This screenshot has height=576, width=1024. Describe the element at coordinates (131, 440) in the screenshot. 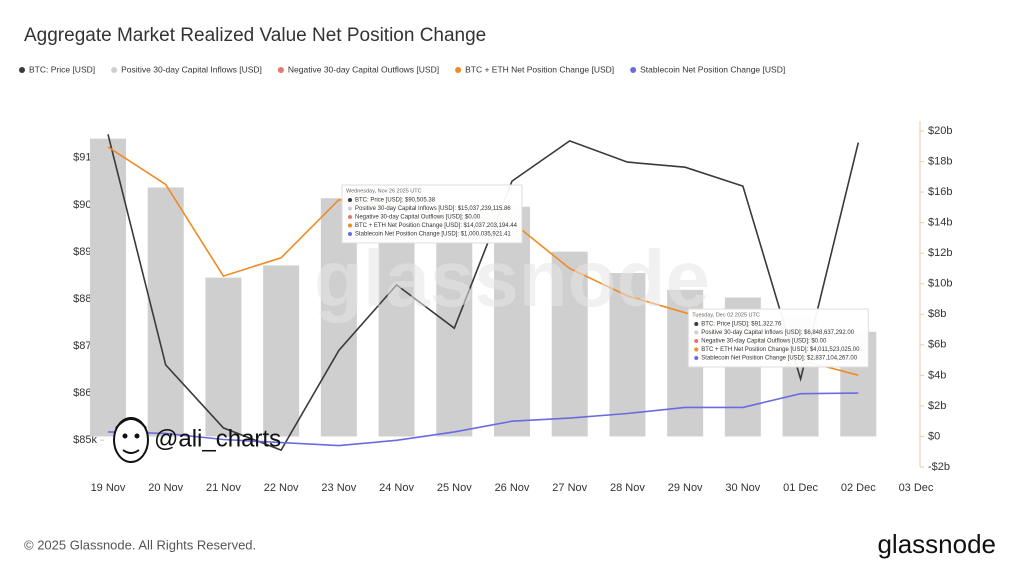

I see `author-avatar` at that location.